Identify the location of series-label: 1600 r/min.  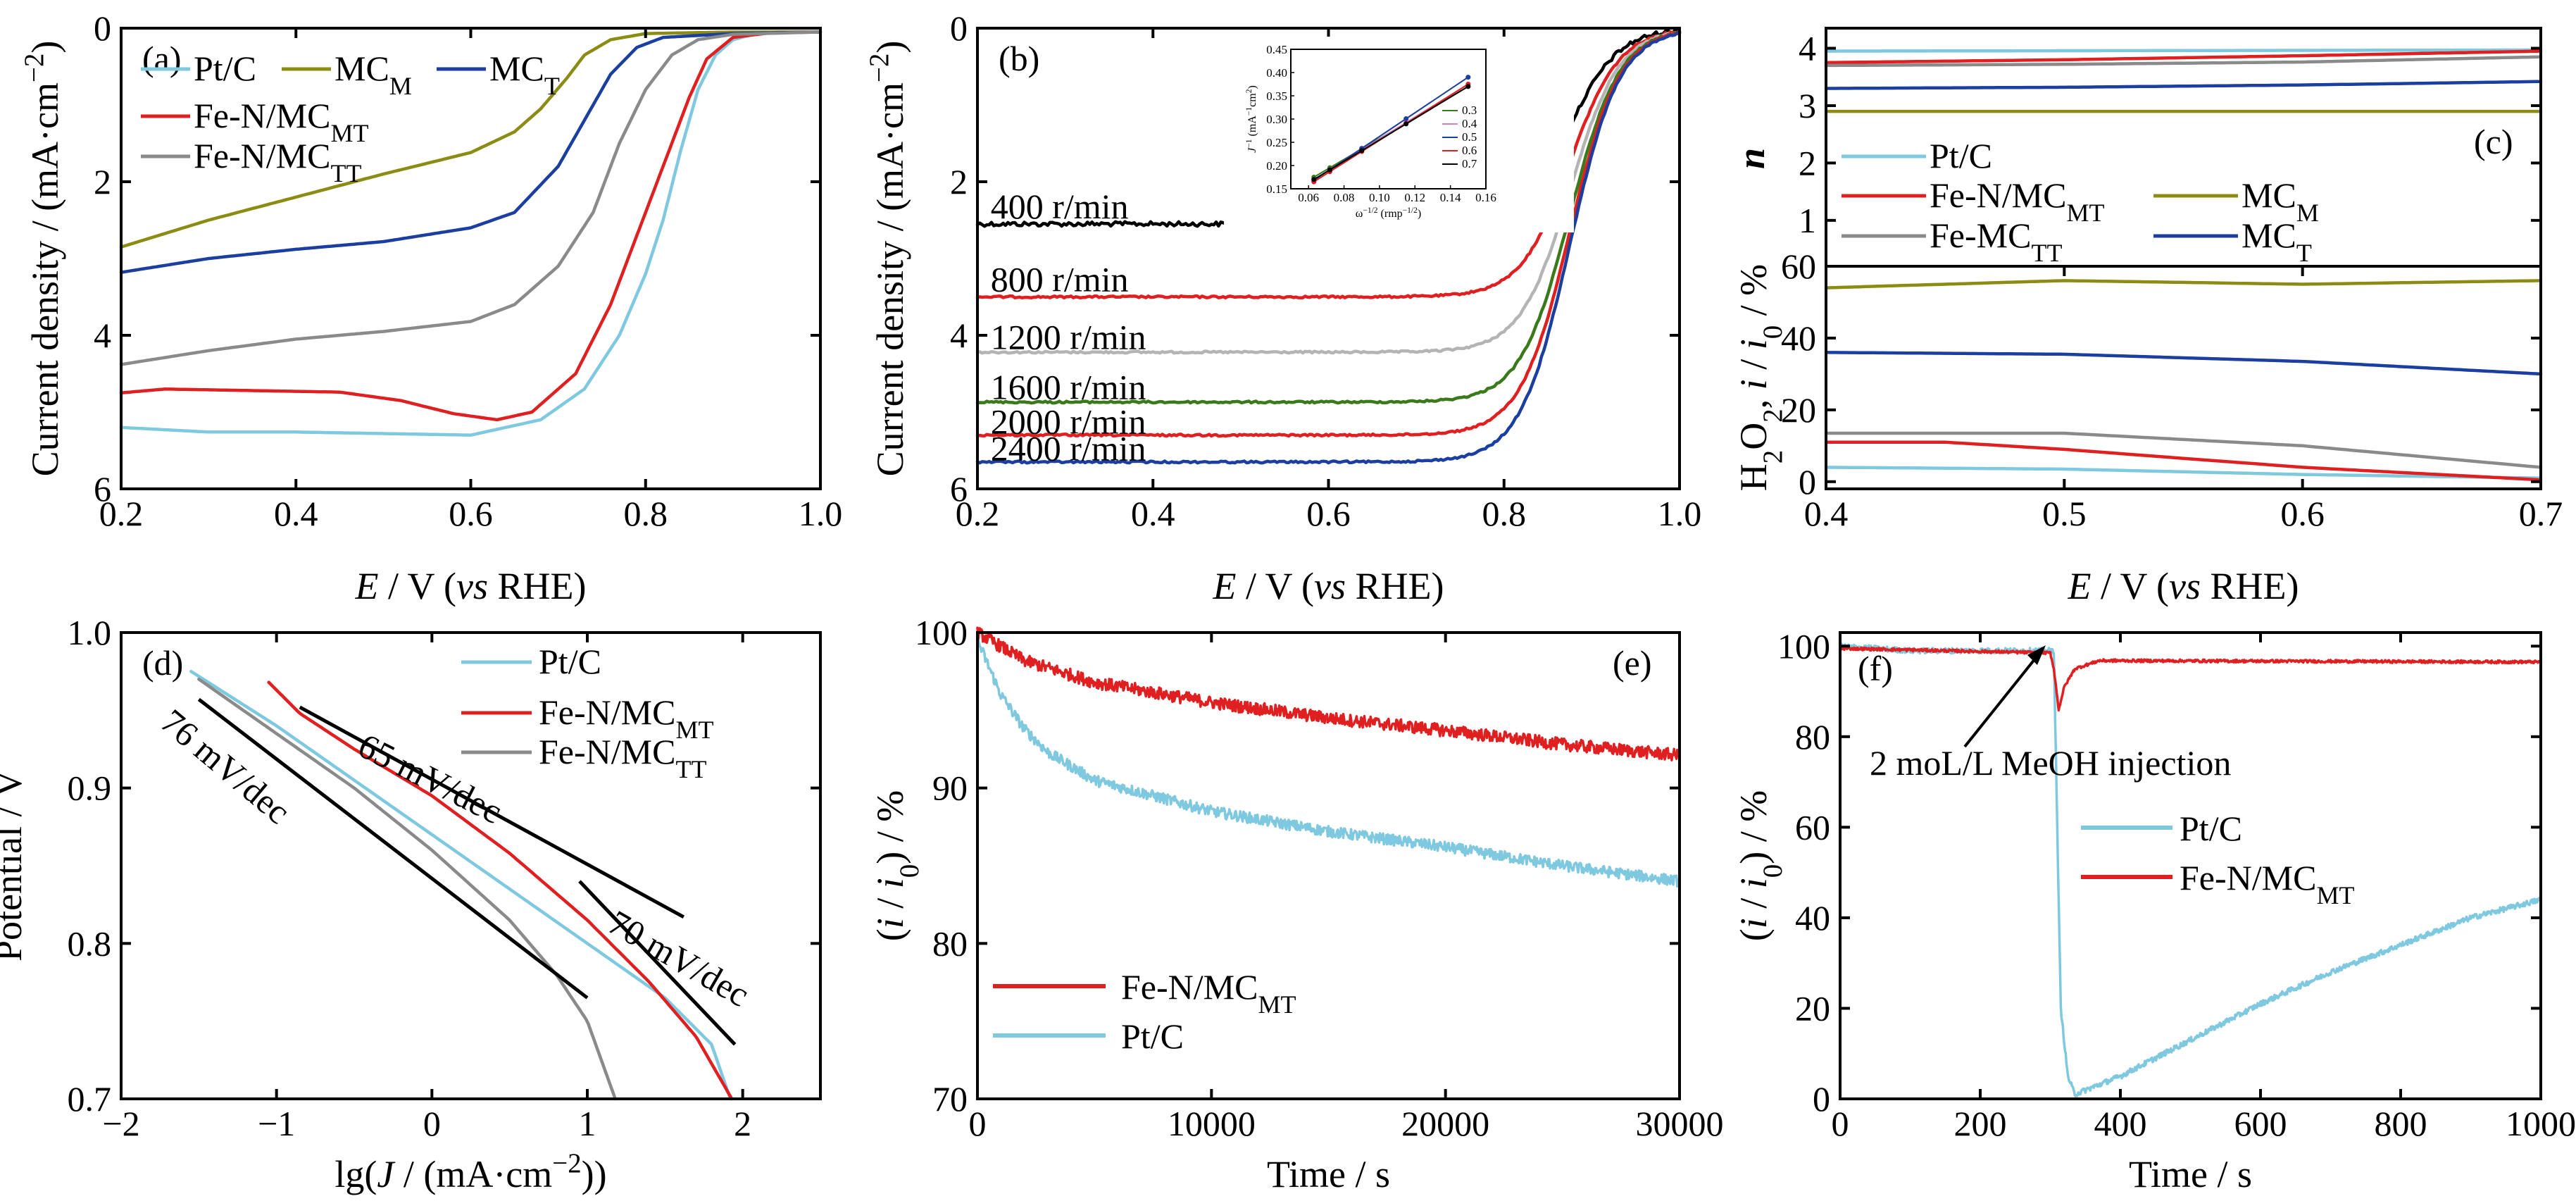
(1068, 386).